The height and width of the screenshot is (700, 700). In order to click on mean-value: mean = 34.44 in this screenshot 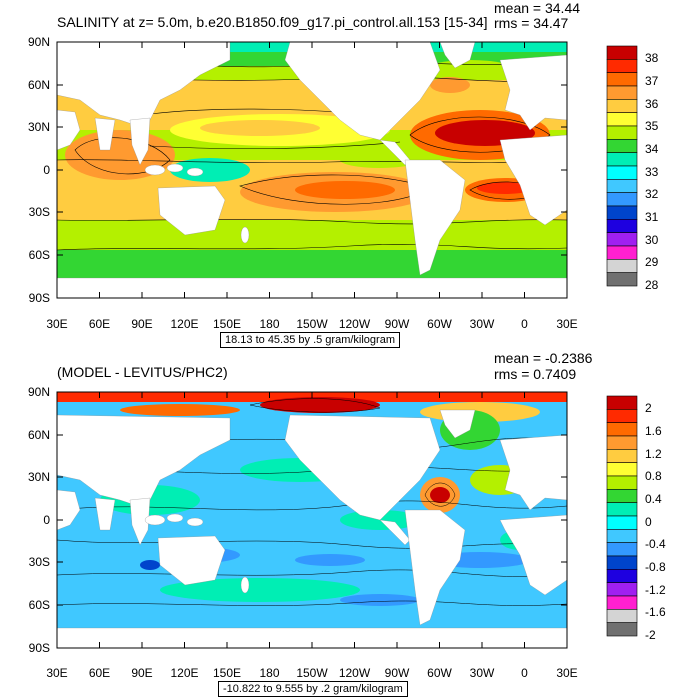, I will do `click(537, 8)`.